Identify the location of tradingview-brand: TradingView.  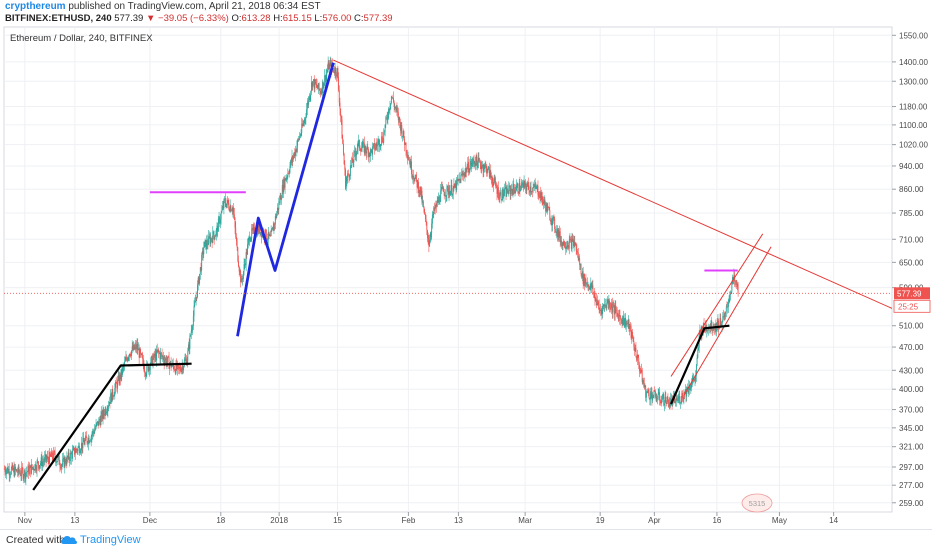
(110, 540).